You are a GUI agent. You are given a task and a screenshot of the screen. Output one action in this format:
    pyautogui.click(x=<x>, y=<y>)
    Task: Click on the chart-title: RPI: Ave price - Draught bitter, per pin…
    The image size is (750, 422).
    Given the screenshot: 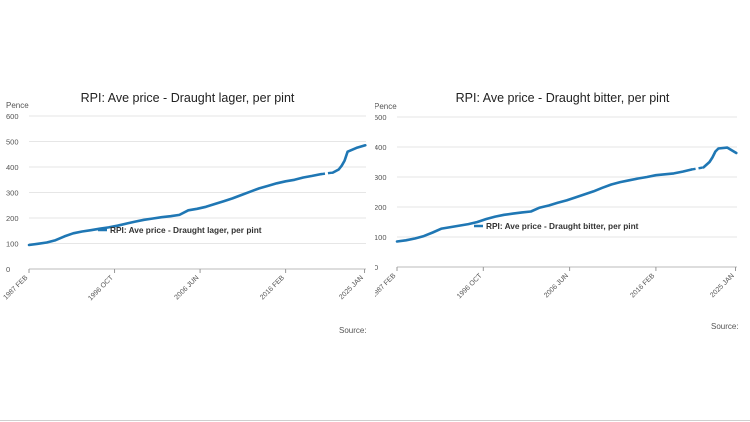 What is the action you would take?
    pyautogui.click(x=562, y=98)
    